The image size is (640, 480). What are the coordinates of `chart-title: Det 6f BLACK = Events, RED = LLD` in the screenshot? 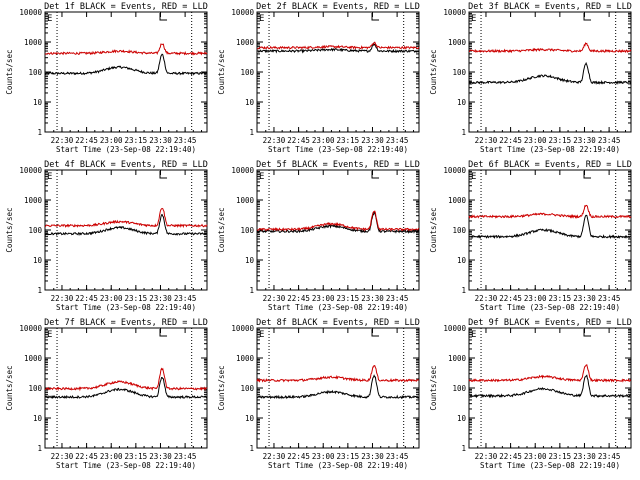 It's located at (550, 165).